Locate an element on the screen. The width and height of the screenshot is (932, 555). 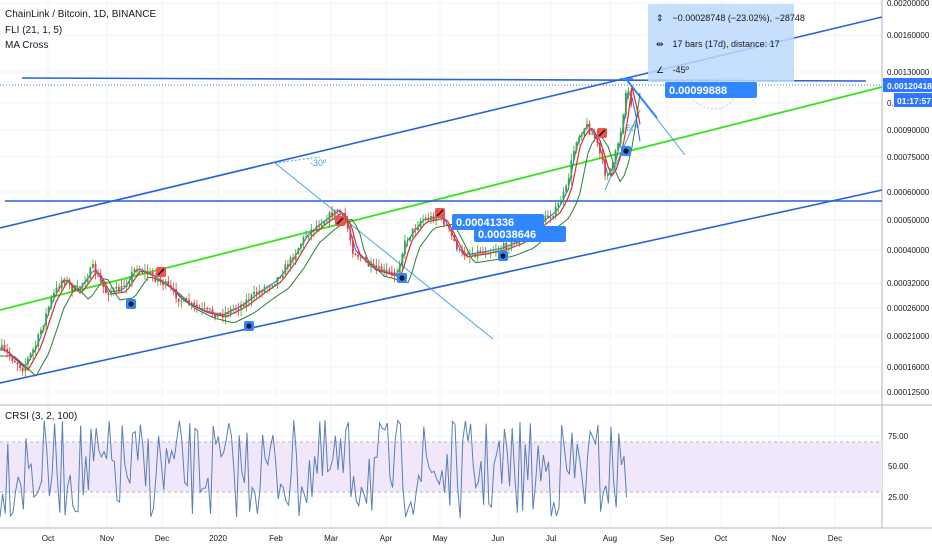
measure-price-row: ⇕ −0.00028748 (−23.02%), −28748 is located at coordinates (730, 18).